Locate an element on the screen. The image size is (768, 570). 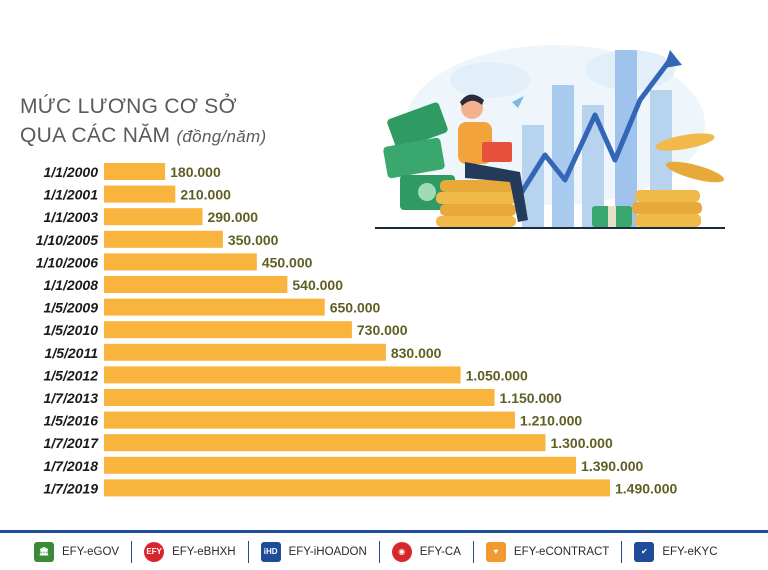
heart-icon: ♥ is located at coordinates (495, 551).